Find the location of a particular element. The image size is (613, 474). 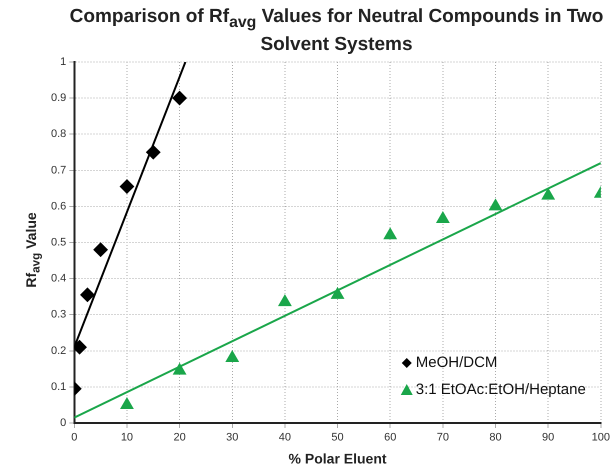

y-tick-label: 0.8 is located at coordinates (58, 134).